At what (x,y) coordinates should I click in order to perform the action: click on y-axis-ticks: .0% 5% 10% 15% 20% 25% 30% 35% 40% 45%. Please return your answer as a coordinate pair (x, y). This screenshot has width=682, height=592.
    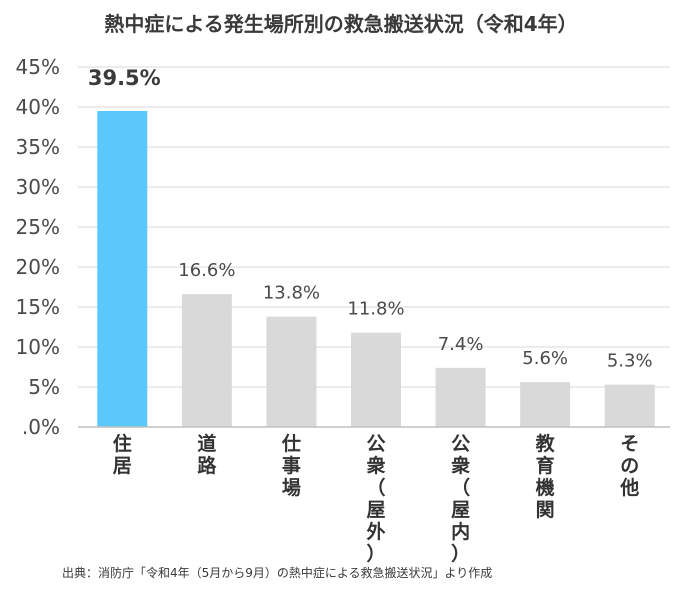
    Looking at the image, I should click on (38, 247).